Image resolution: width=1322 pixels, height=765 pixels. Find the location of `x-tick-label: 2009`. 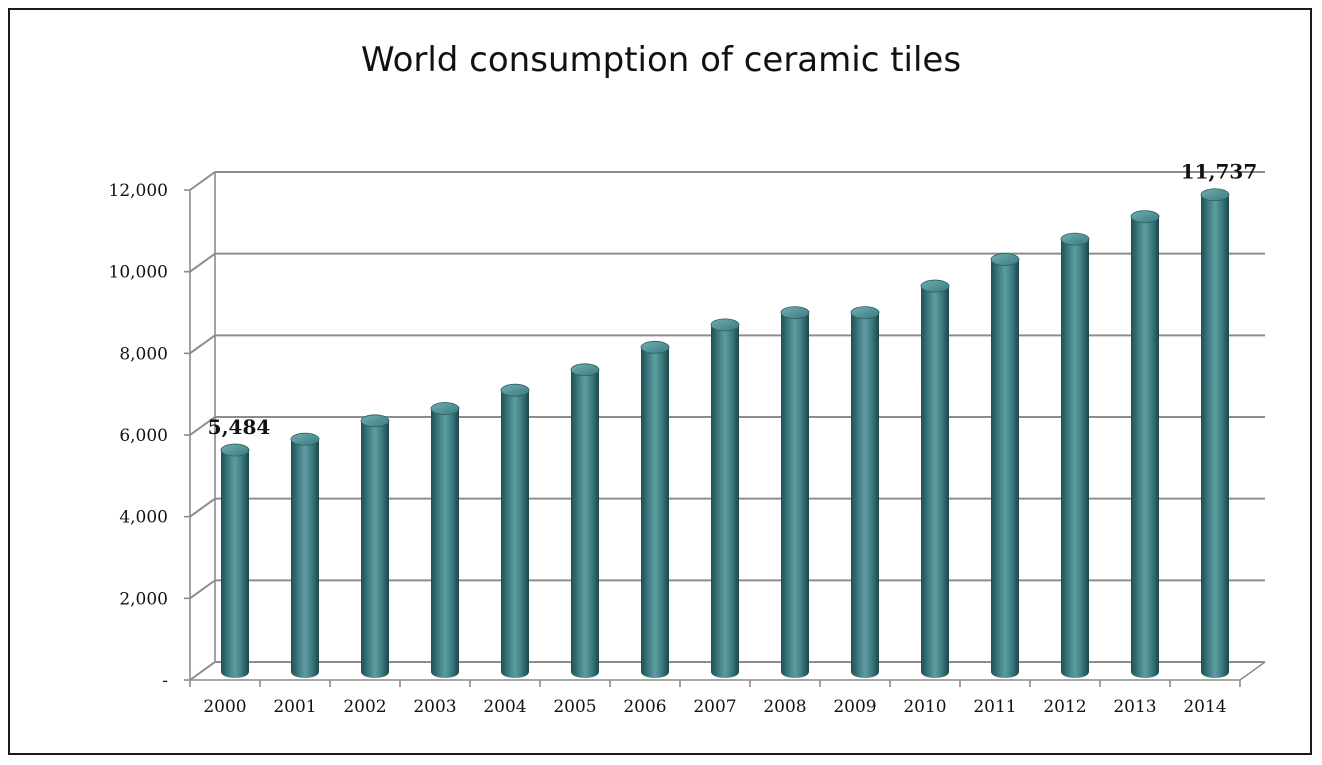

x-tick-label: 2009 is located at coordinates (854, 707).